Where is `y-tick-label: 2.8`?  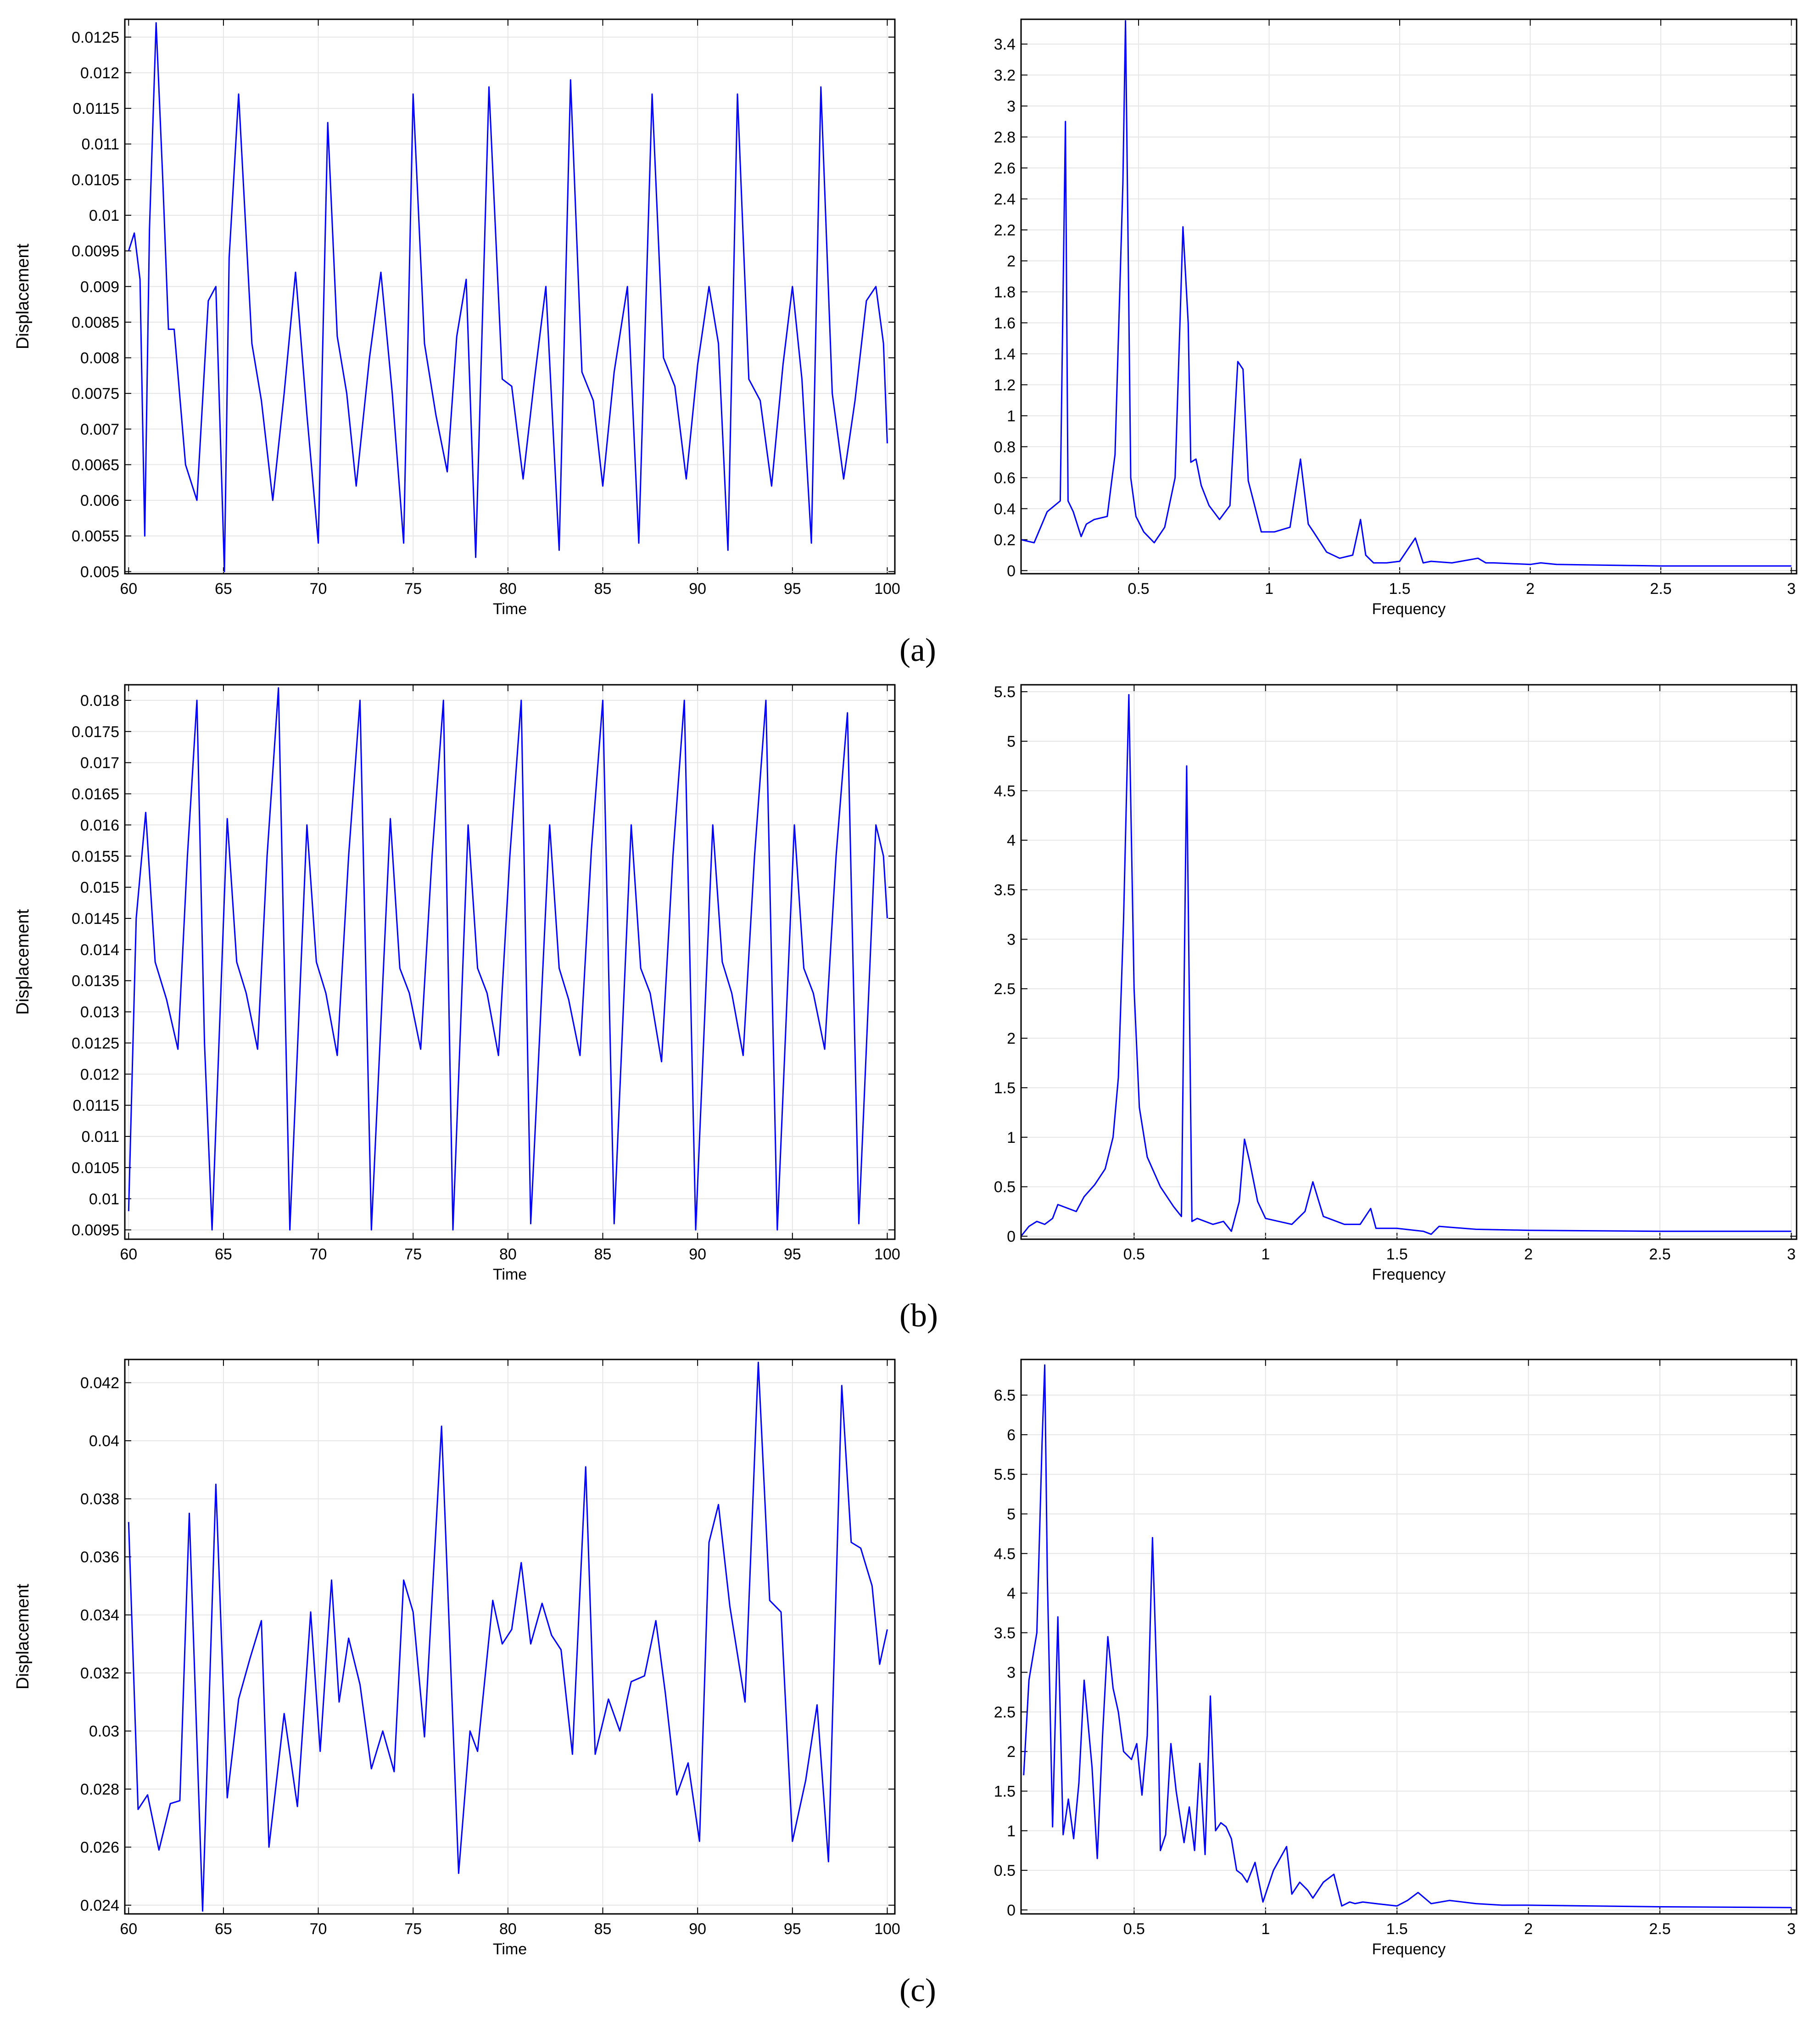 y-tick-label: 2.8 is located at coordinates (1005, 137).